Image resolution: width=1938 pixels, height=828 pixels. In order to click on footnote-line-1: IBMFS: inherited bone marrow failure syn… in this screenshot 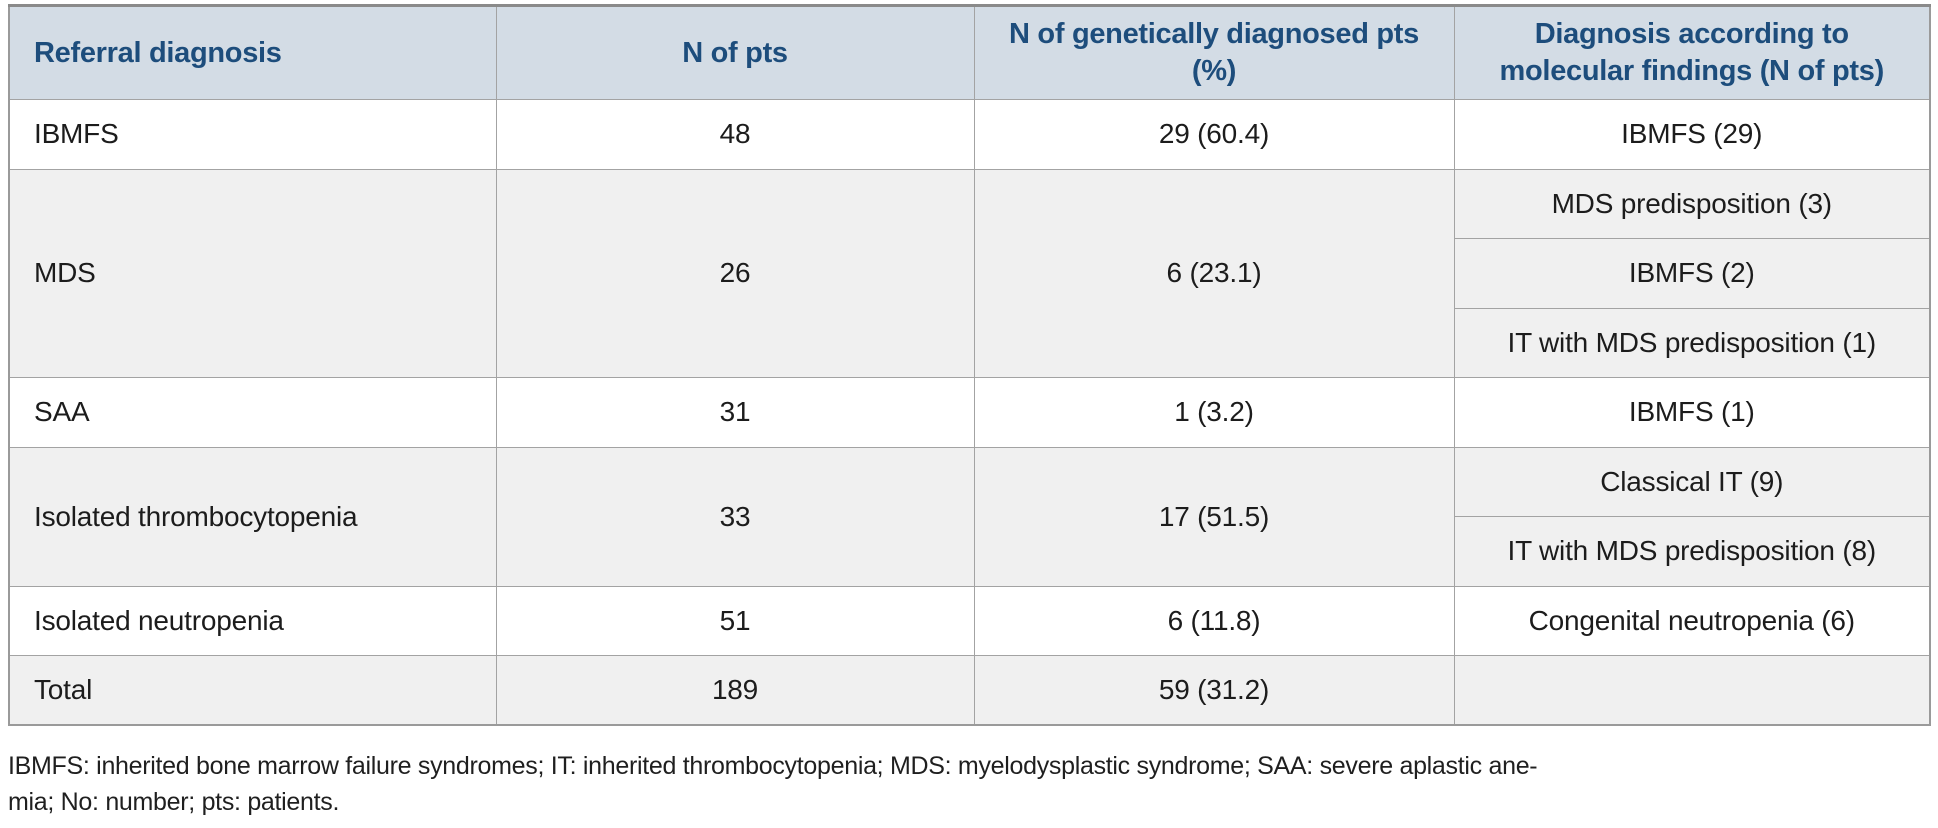, I will do `click(773, 766)`.